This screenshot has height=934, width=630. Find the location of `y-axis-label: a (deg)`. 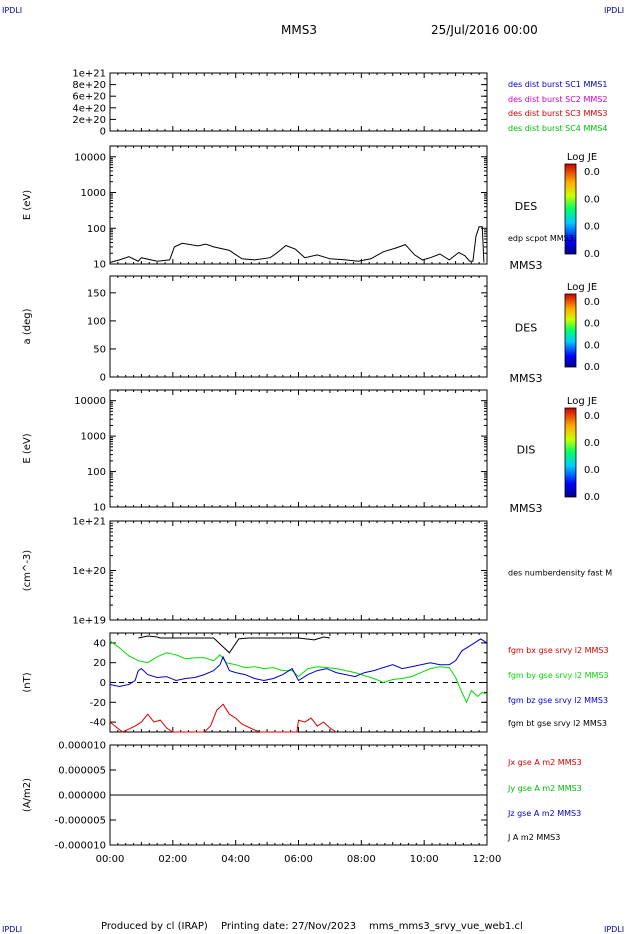

y-axis-label: a (deg) is located at coordinates (27, 326).